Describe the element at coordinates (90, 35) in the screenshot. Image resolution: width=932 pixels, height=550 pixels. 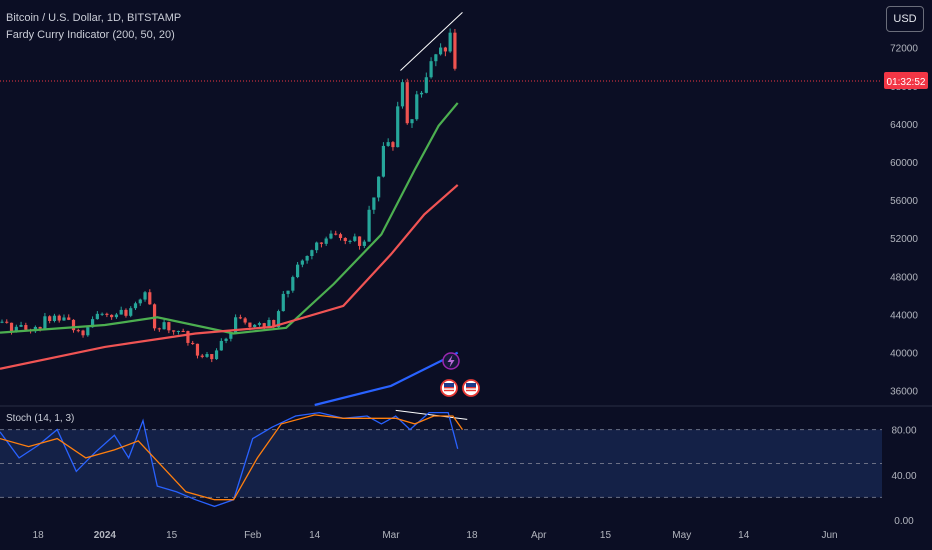
I see `indicator-title: Fardy Curry Indicator (200, 50, 20)` at that location.